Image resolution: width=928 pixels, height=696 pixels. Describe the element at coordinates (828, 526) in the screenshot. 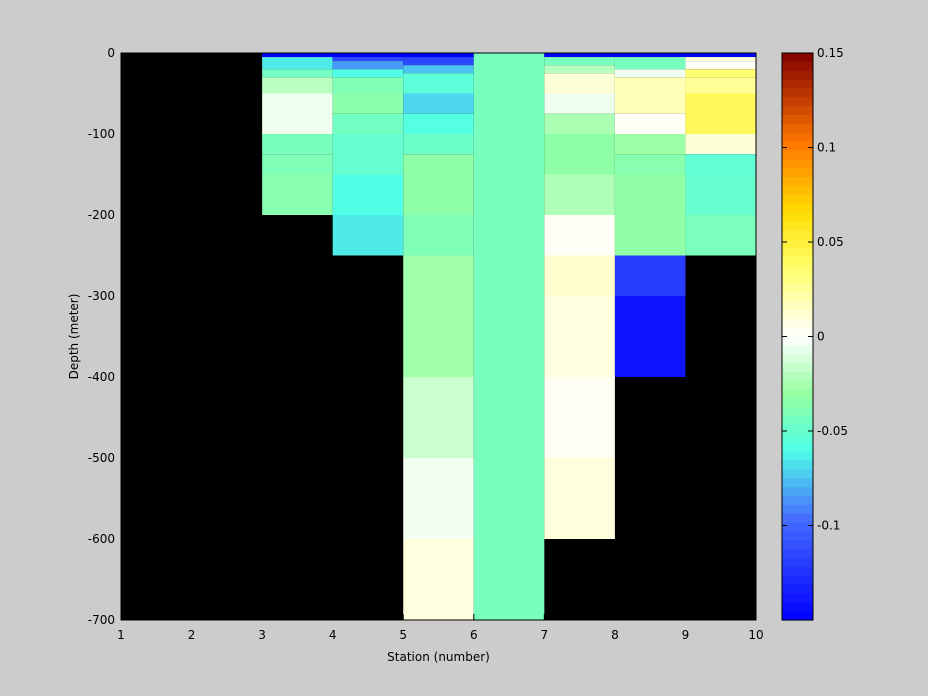

I see `colorbar-tick-label: -0.1` at that location.